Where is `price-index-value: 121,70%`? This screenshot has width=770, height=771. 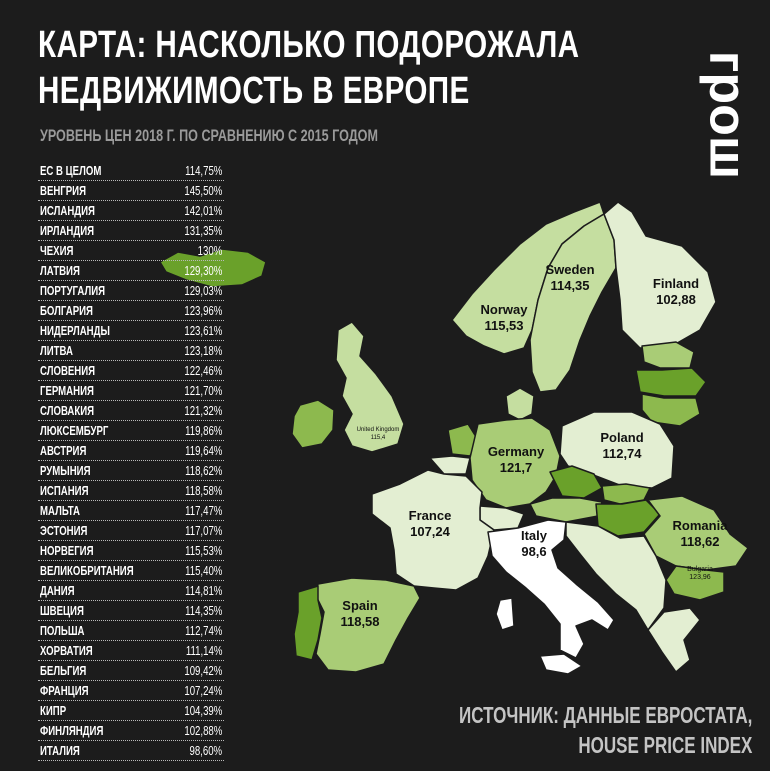 price-index-value: 121,70% is located at coordinates (203, 390).